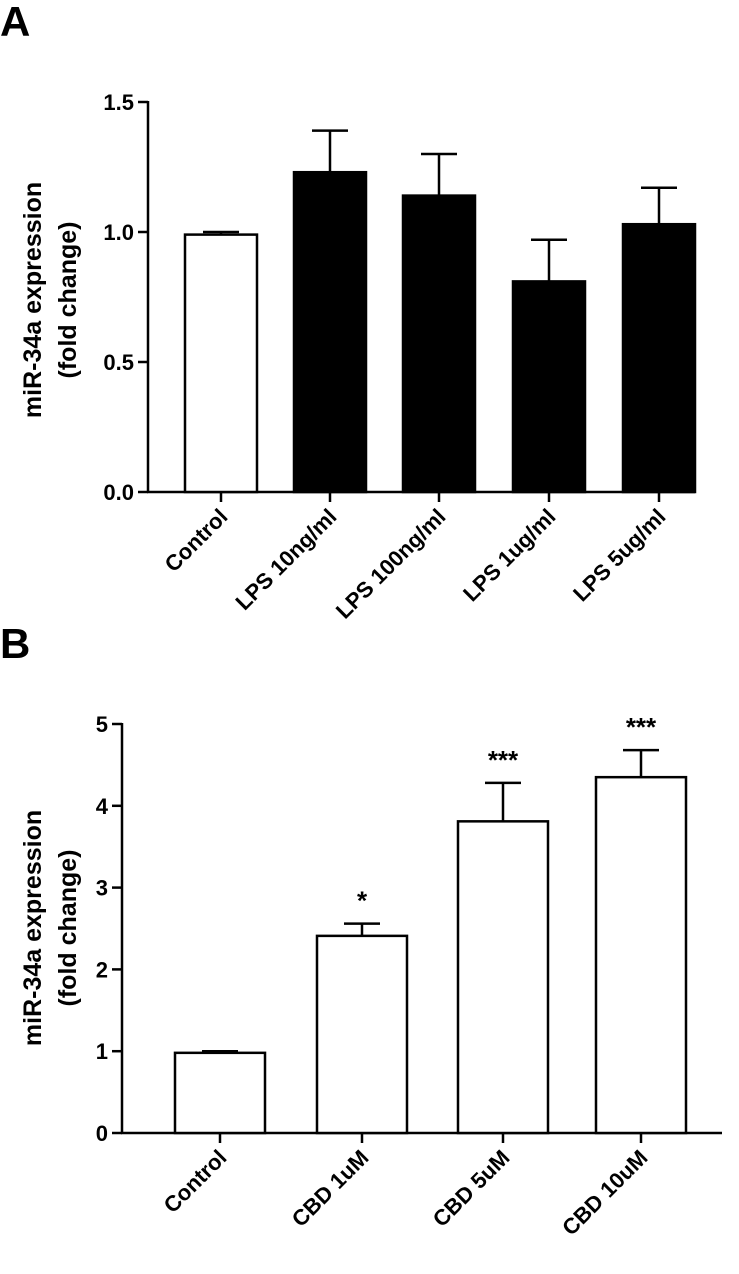  I want to click on y-tick-label: 4, so click(102, 806).